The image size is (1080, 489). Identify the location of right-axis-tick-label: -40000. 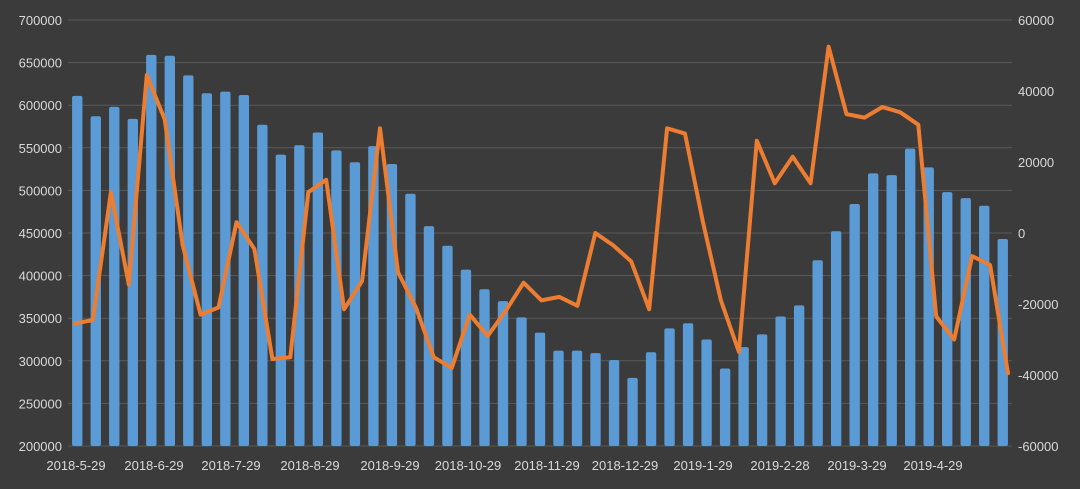
(1038, 375).